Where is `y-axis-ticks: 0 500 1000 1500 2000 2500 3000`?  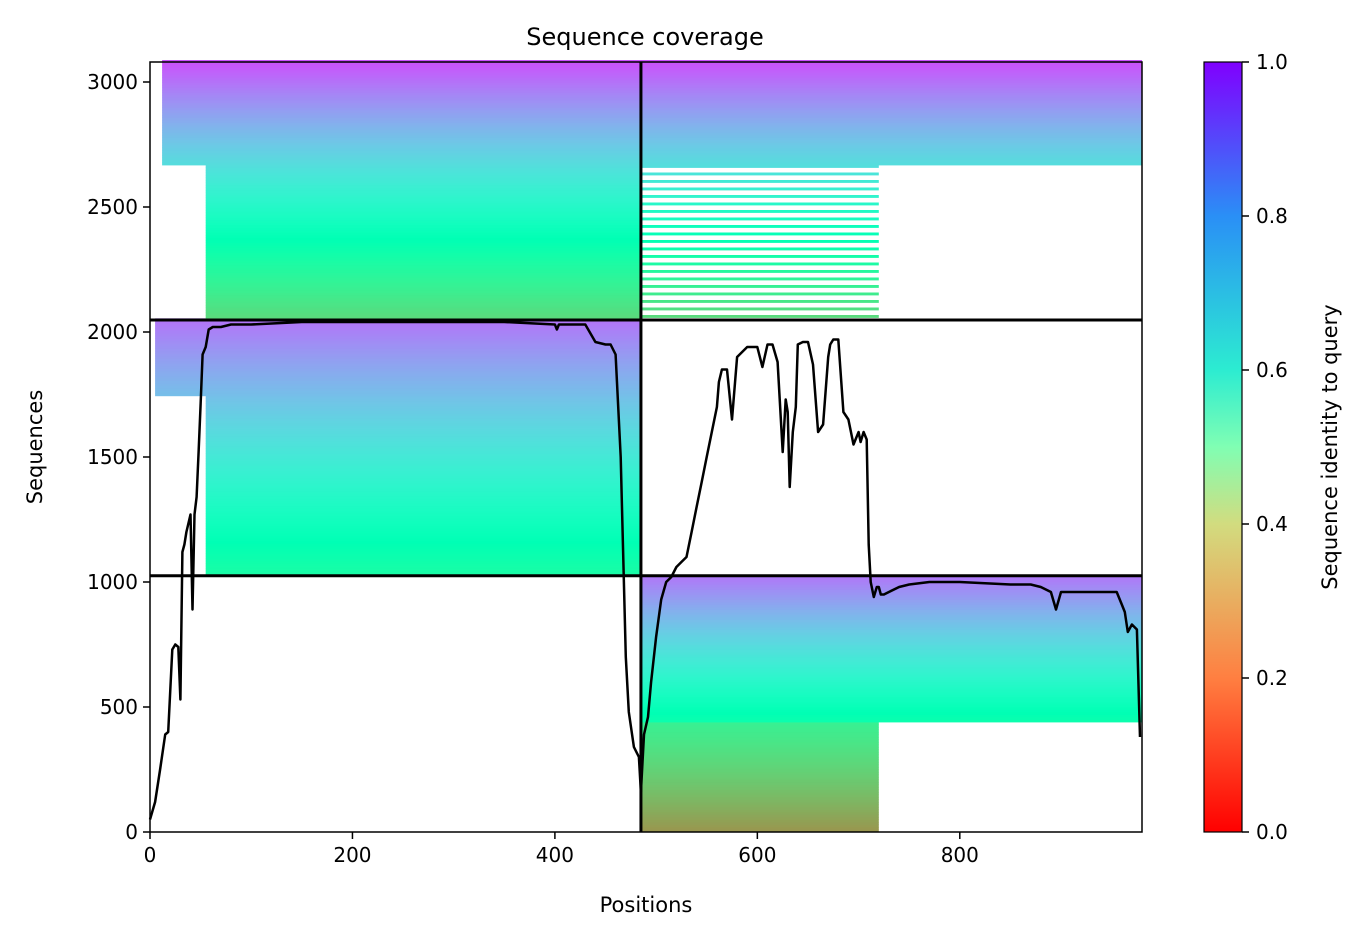 y-axis-ticks: 0 500 1000 1500 2000 2500 3000 is located at coordinates (118, 457).